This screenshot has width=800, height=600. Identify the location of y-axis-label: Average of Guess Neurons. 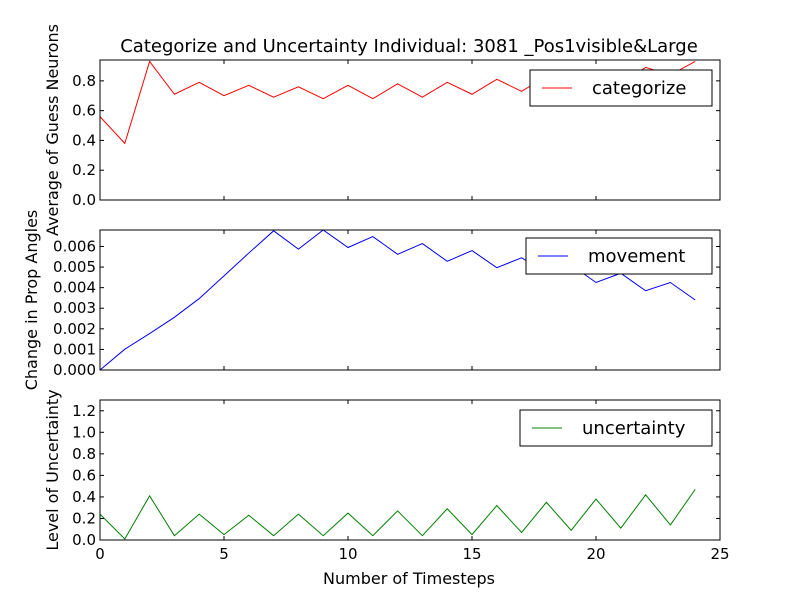
(52, 130).